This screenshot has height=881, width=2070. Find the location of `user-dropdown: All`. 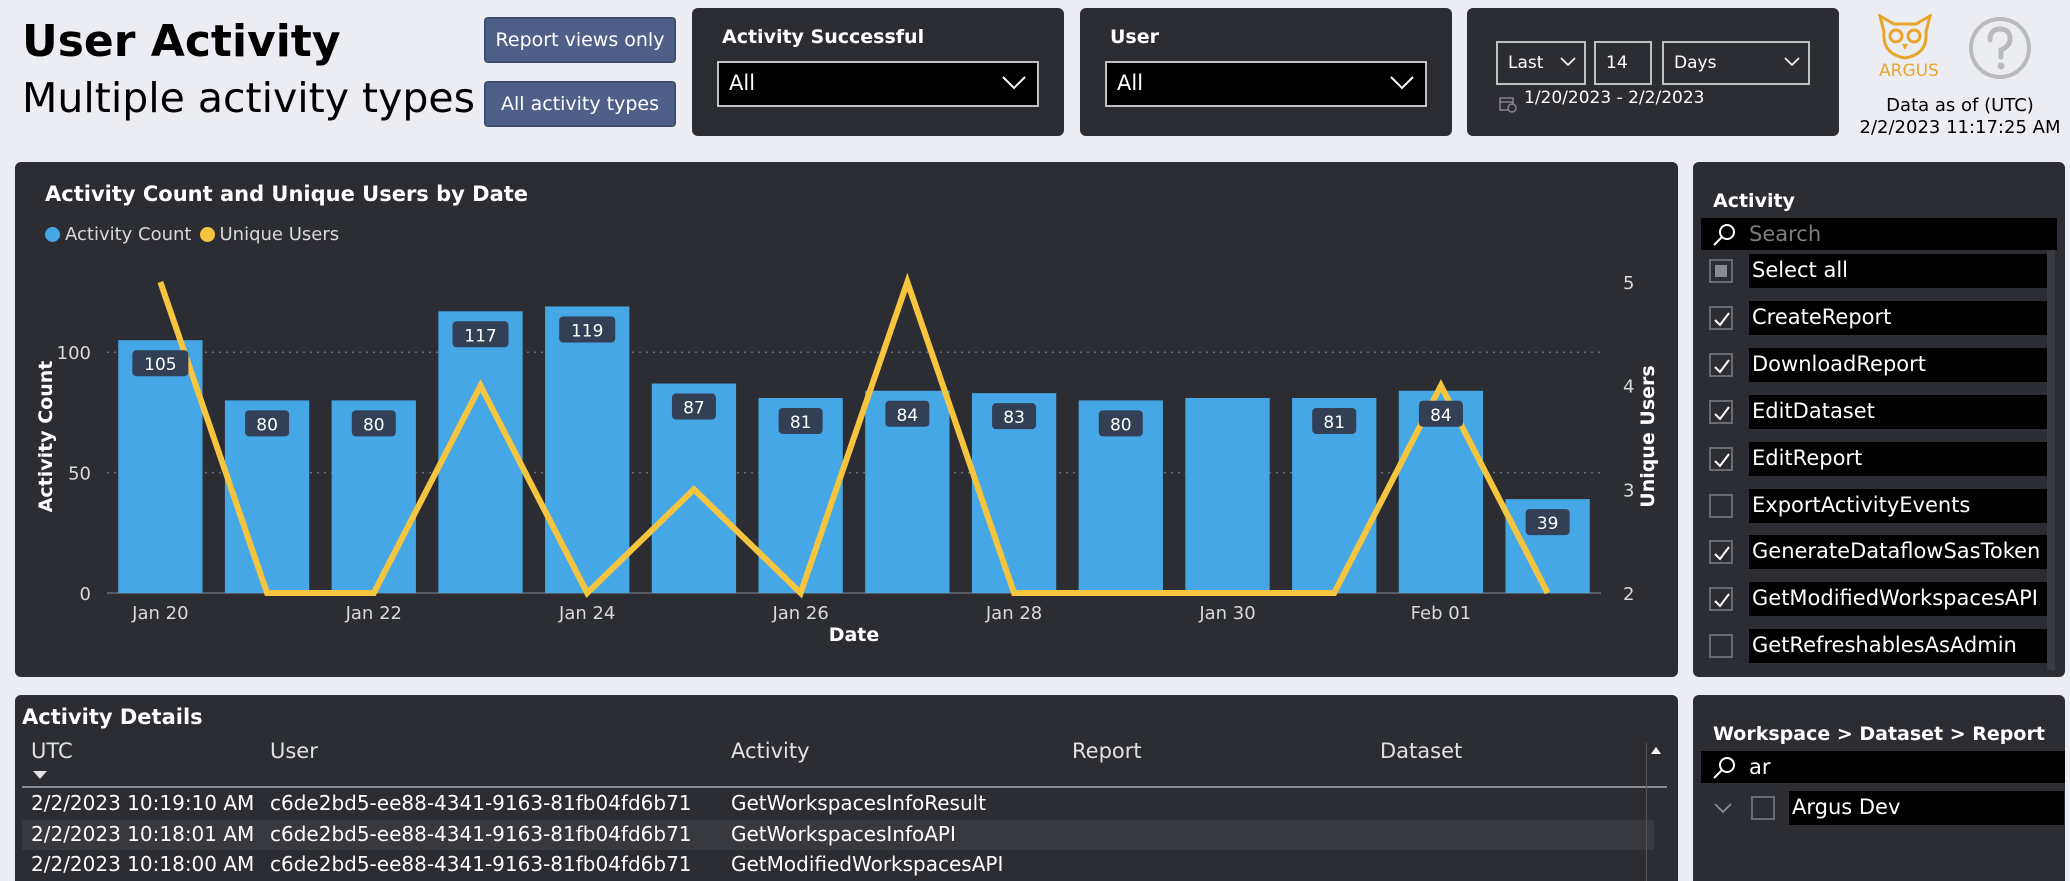

user-dropdown: All is located at coordinates (1266, 84).